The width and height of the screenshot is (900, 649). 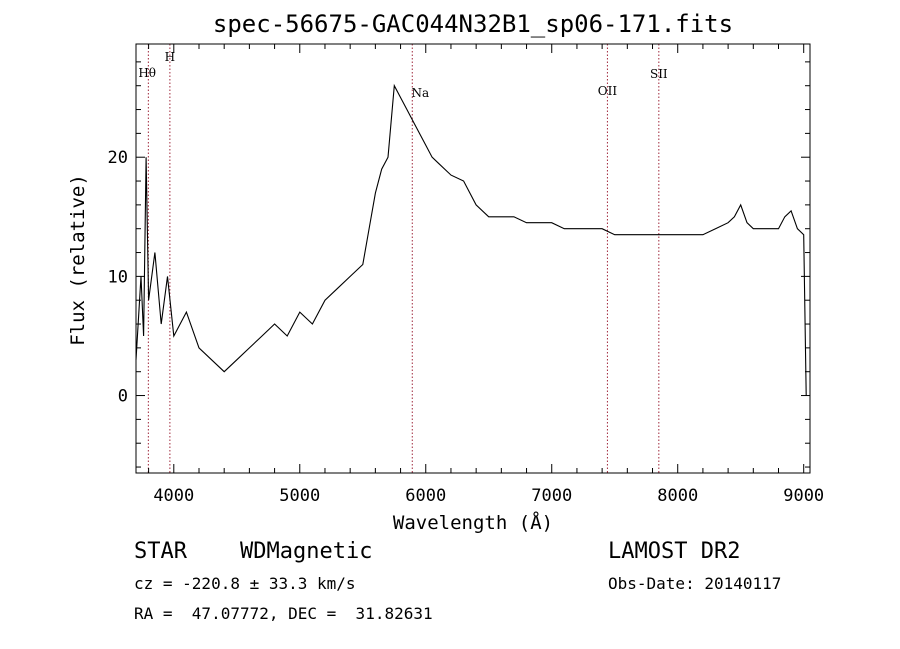 I want to click on x-tick-label-1: 5000, so click(x=299, y=496).